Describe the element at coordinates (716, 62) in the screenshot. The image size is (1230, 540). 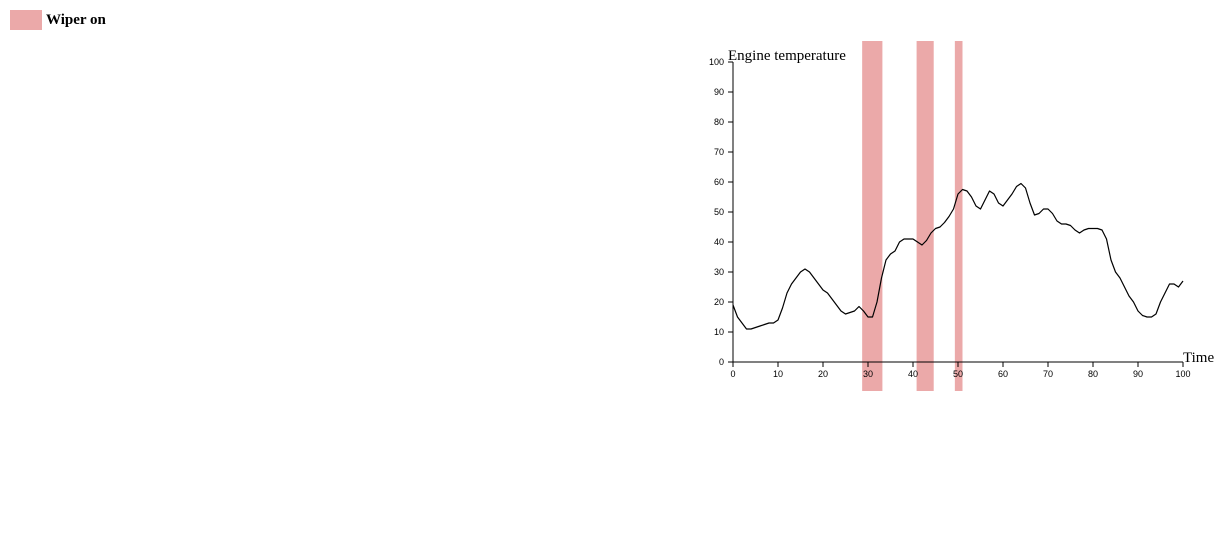
I see `y-tick-label: 100` at that location.